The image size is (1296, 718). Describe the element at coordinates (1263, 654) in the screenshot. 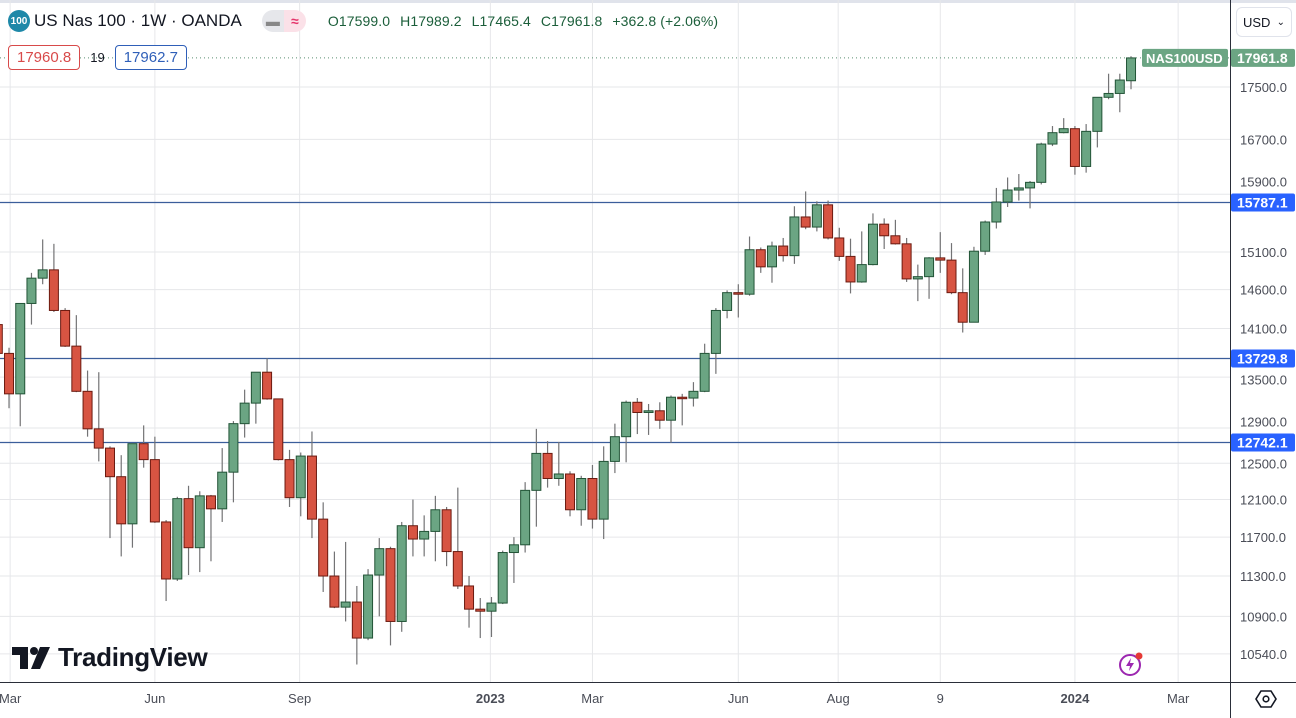

I see `y-tick-label: 10540.0` at that location.